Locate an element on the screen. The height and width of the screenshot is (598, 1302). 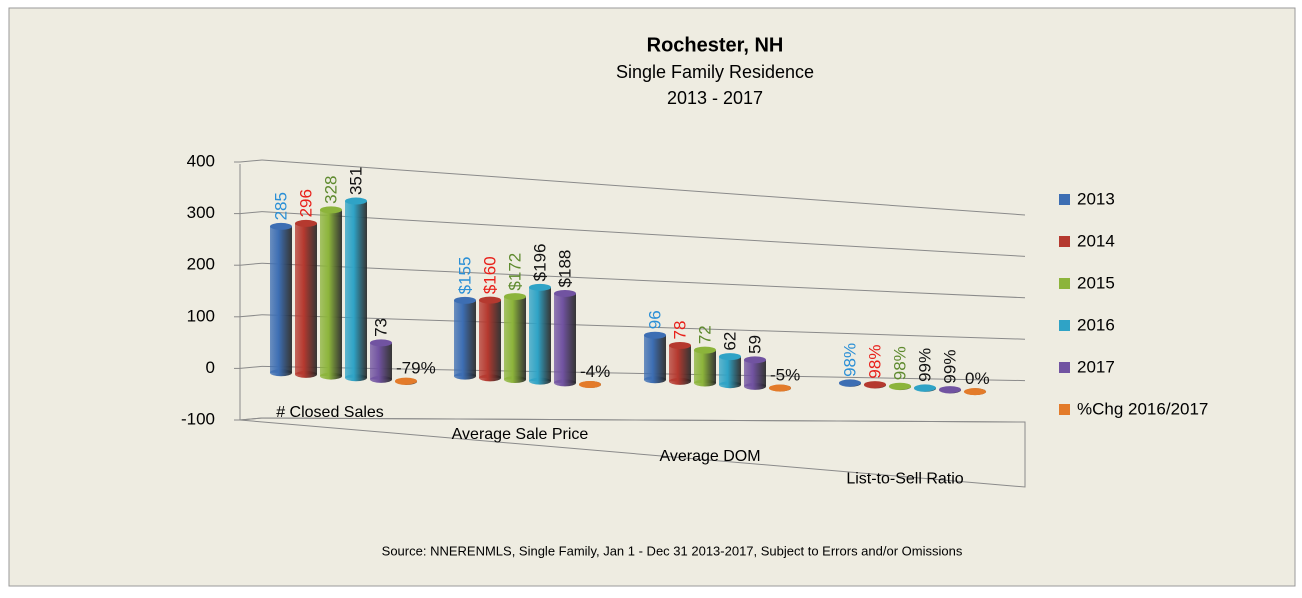
legend-label: 2017 is located at coordinates (1096, 366).